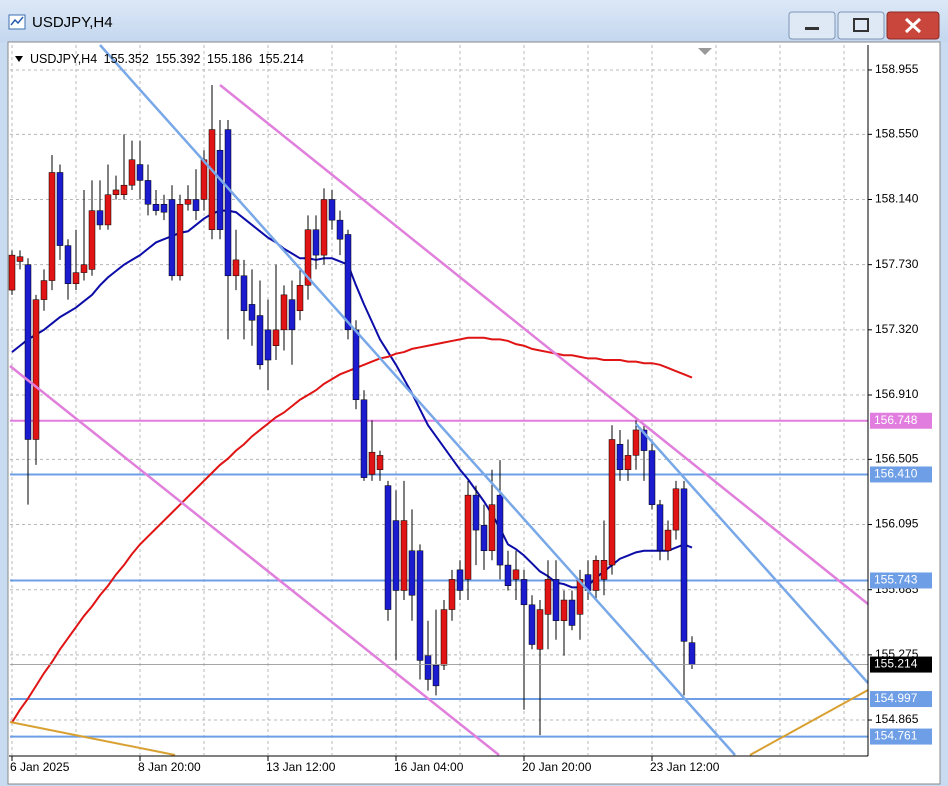  Describe the element at coordinates (897, 524) in the screenshot. I see `y-tick-label: 156.095` at that location.